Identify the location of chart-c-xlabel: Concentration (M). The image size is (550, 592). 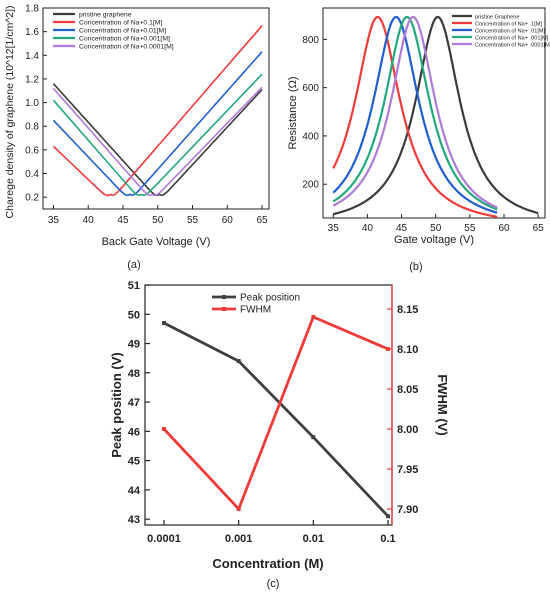
(267, 563).